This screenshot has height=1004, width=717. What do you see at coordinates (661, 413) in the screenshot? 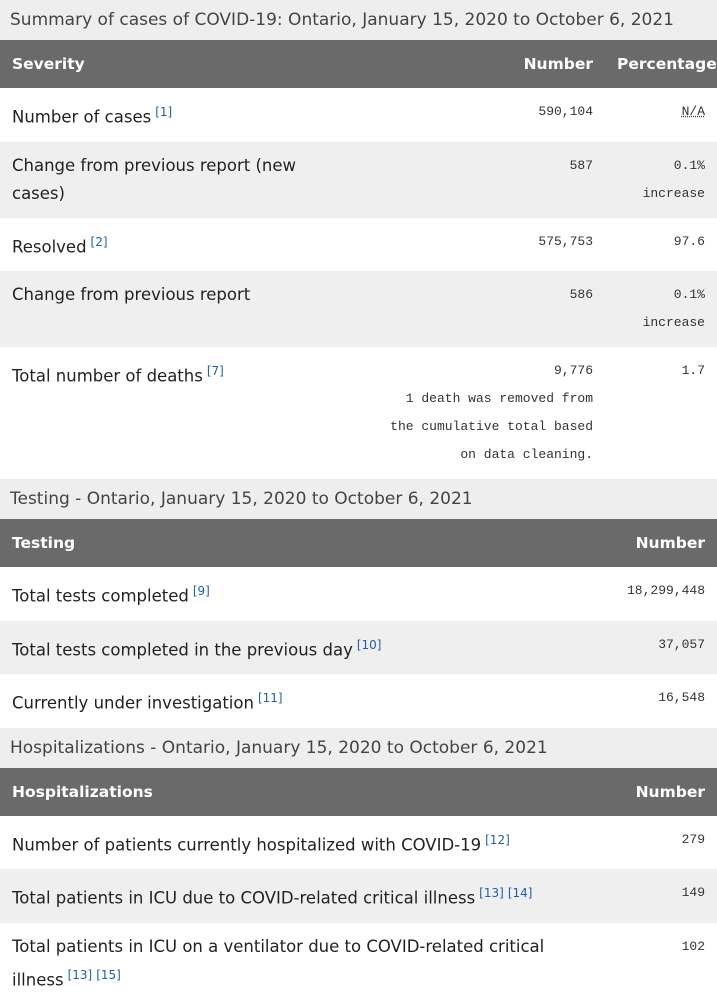
I see `percentage-cell: 1.7` at bounding box center [661, 413].